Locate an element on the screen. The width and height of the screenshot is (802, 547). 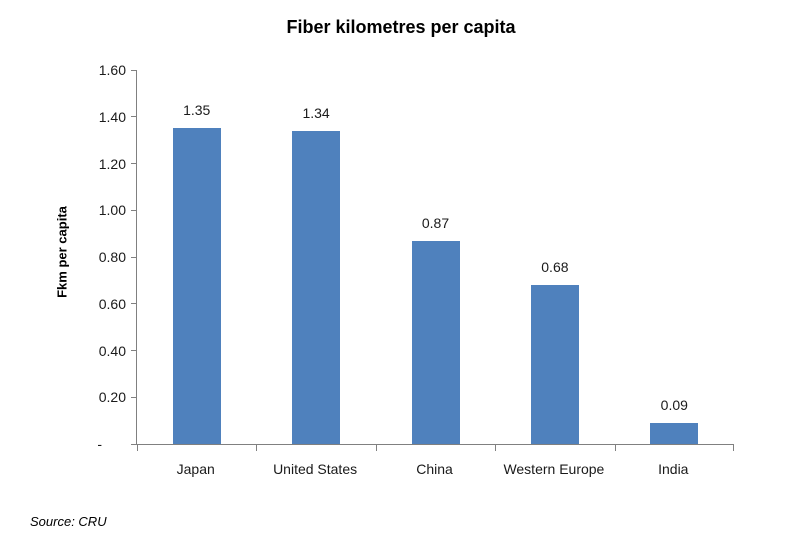
y-axis-tick-label: 0.40 is located at coordinates (112, 350).